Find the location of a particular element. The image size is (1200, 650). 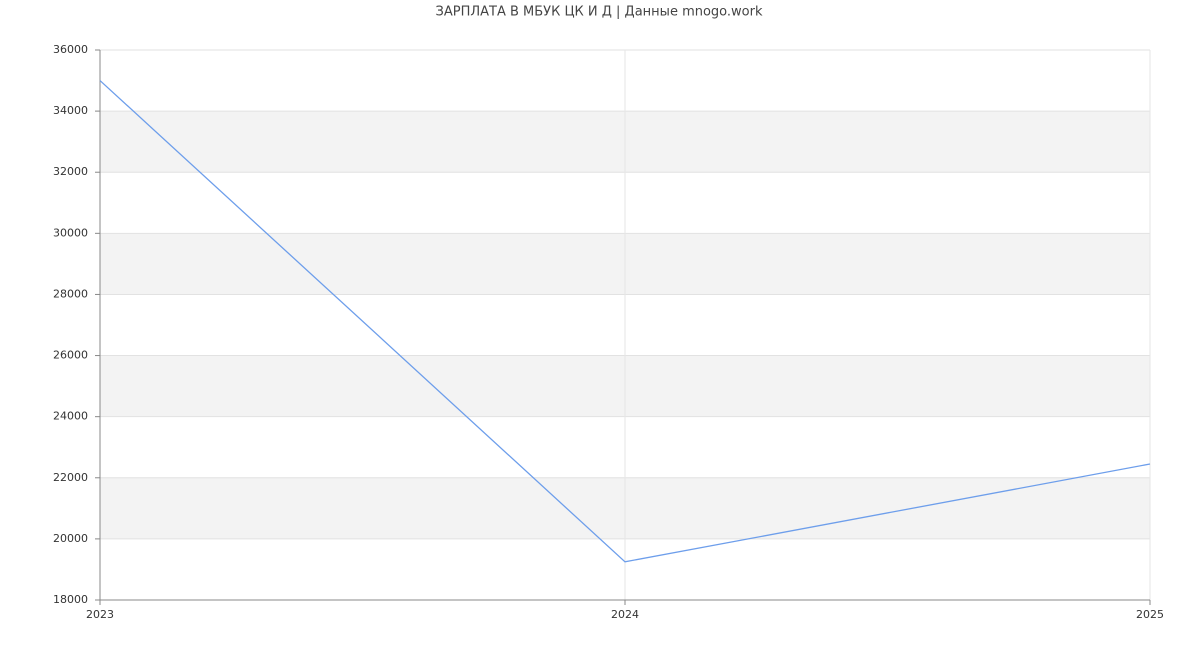

y-tick-label: 28000 is located at coordinates (70, 293).